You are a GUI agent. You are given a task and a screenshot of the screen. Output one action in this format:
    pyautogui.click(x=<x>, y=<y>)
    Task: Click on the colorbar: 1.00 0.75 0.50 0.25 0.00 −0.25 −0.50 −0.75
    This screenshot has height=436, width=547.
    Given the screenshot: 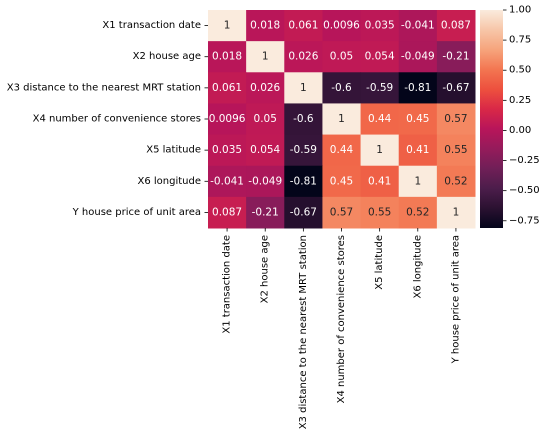 What is the action you would take?
    pyautogui.click(x=510, y=116)
    